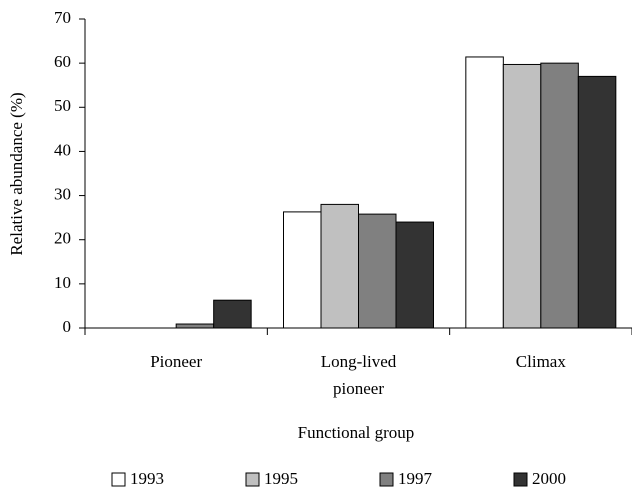 The height and width of the screenshot is (490, 632). Describe the element at coordinates (62, 193) in the screenshot. I see `y-tick-label: 30` at that location.